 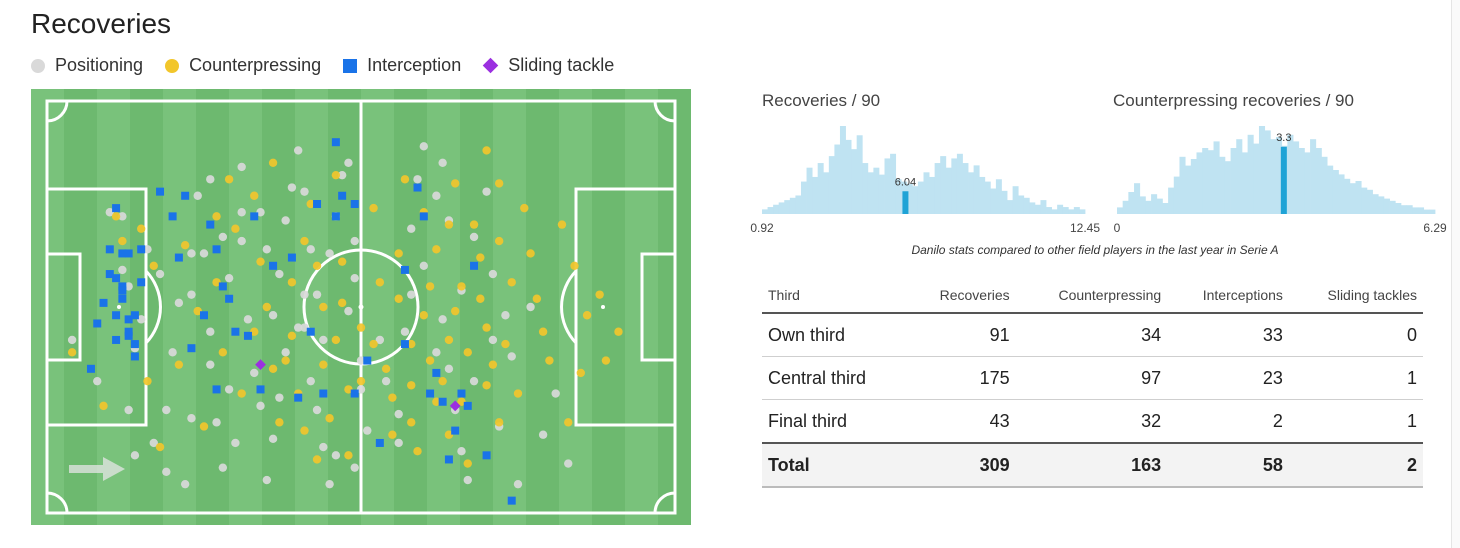 I want to click on legend-label-interception: Interception, so click(x=414, y=65).